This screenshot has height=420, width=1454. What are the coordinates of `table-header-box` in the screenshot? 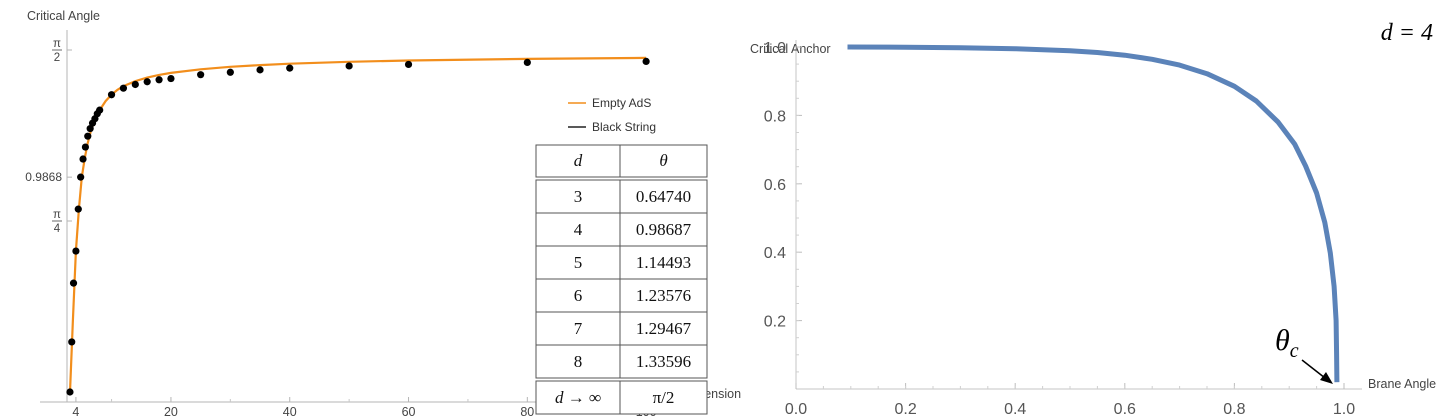 It's located at (621, 161).